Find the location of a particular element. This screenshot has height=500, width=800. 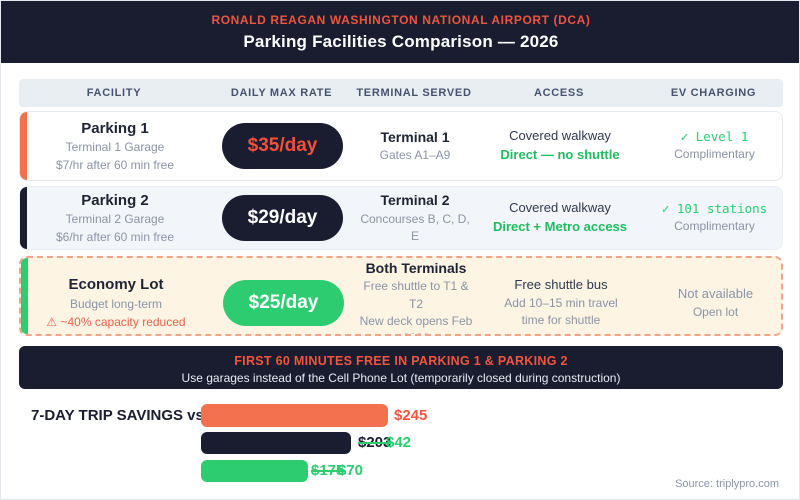

facility-name: Economy Lot is located at coordinates (116, 285).